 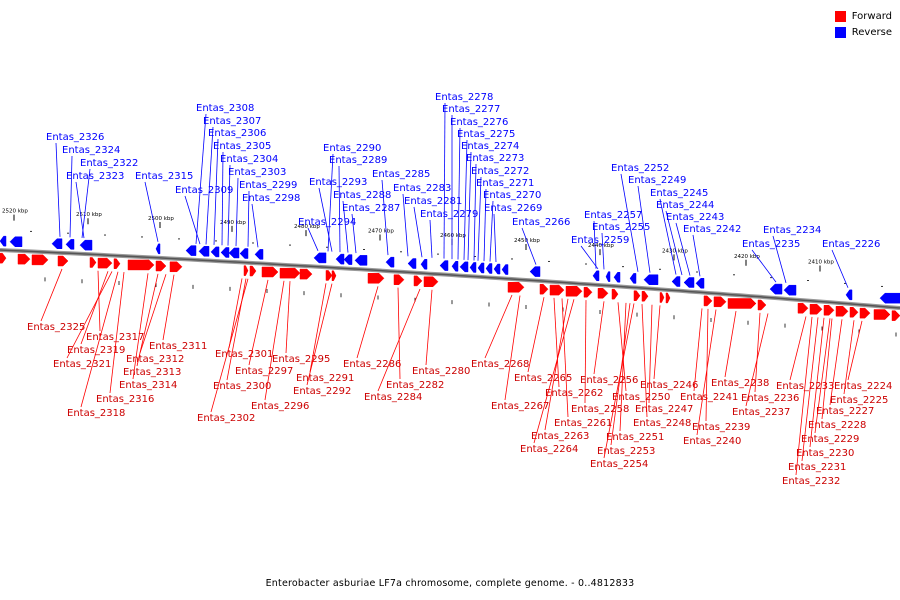 I want to click on reverse-gene-label: Entas_2273, so click(x=495, y=158).